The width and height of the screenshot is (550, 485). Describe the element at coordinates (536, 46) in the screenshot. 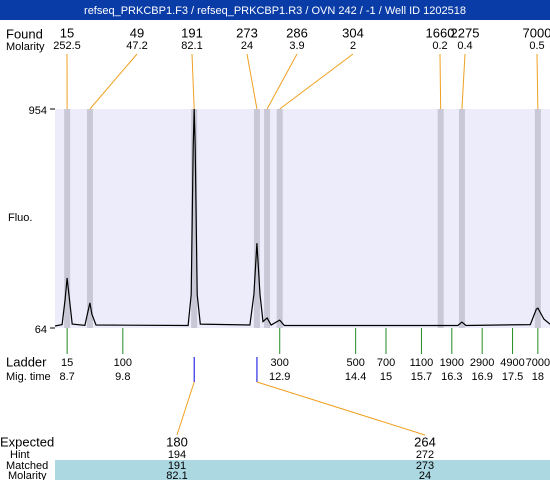

I see `found-molarity: 0.5` at that location.